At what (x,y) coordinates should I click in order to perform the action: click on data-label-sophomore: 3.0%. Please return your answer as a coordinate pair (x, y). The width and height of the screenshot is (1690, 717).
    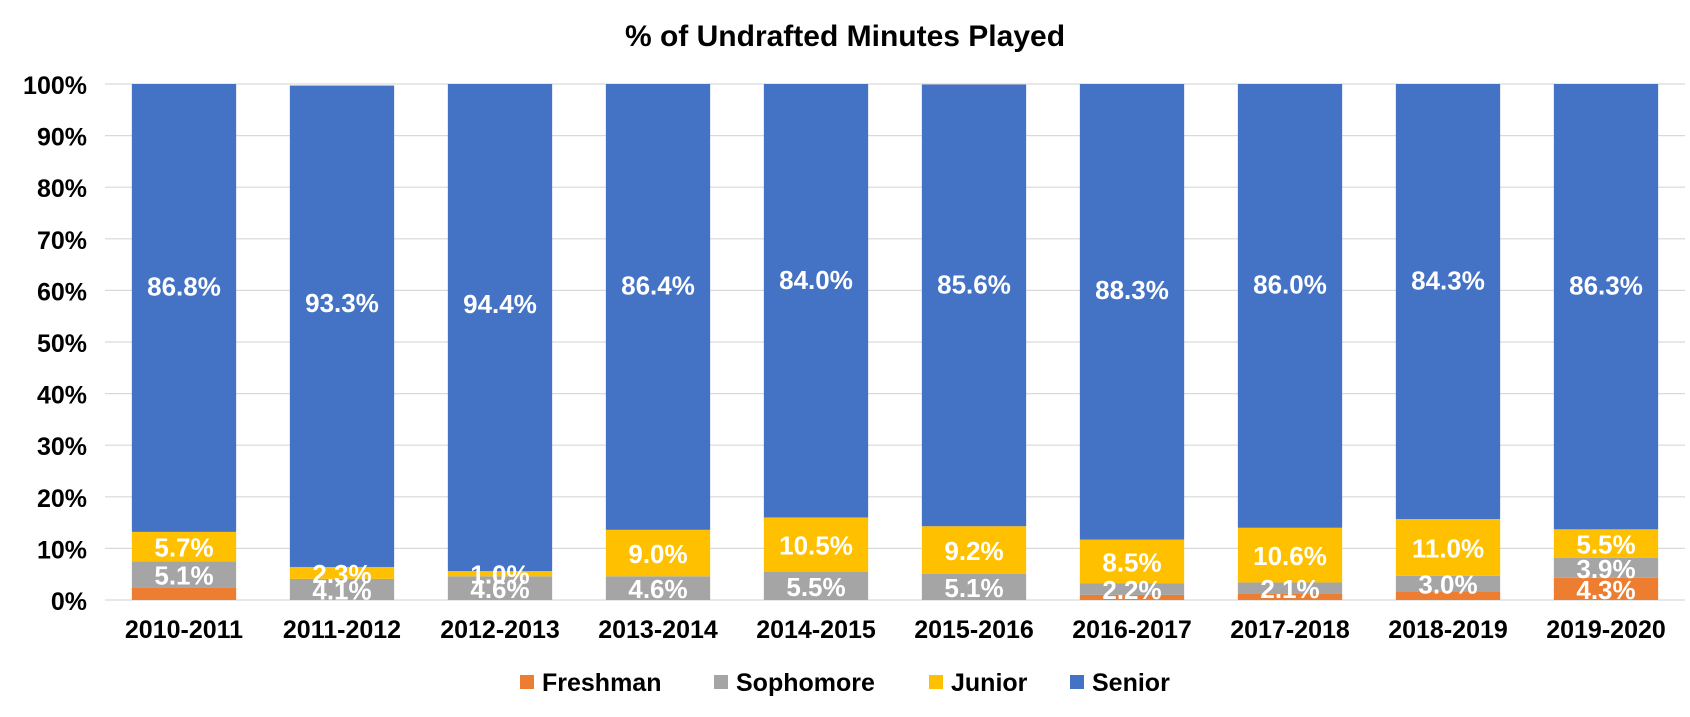
    Looking at the image, I should click on (1447, 584).